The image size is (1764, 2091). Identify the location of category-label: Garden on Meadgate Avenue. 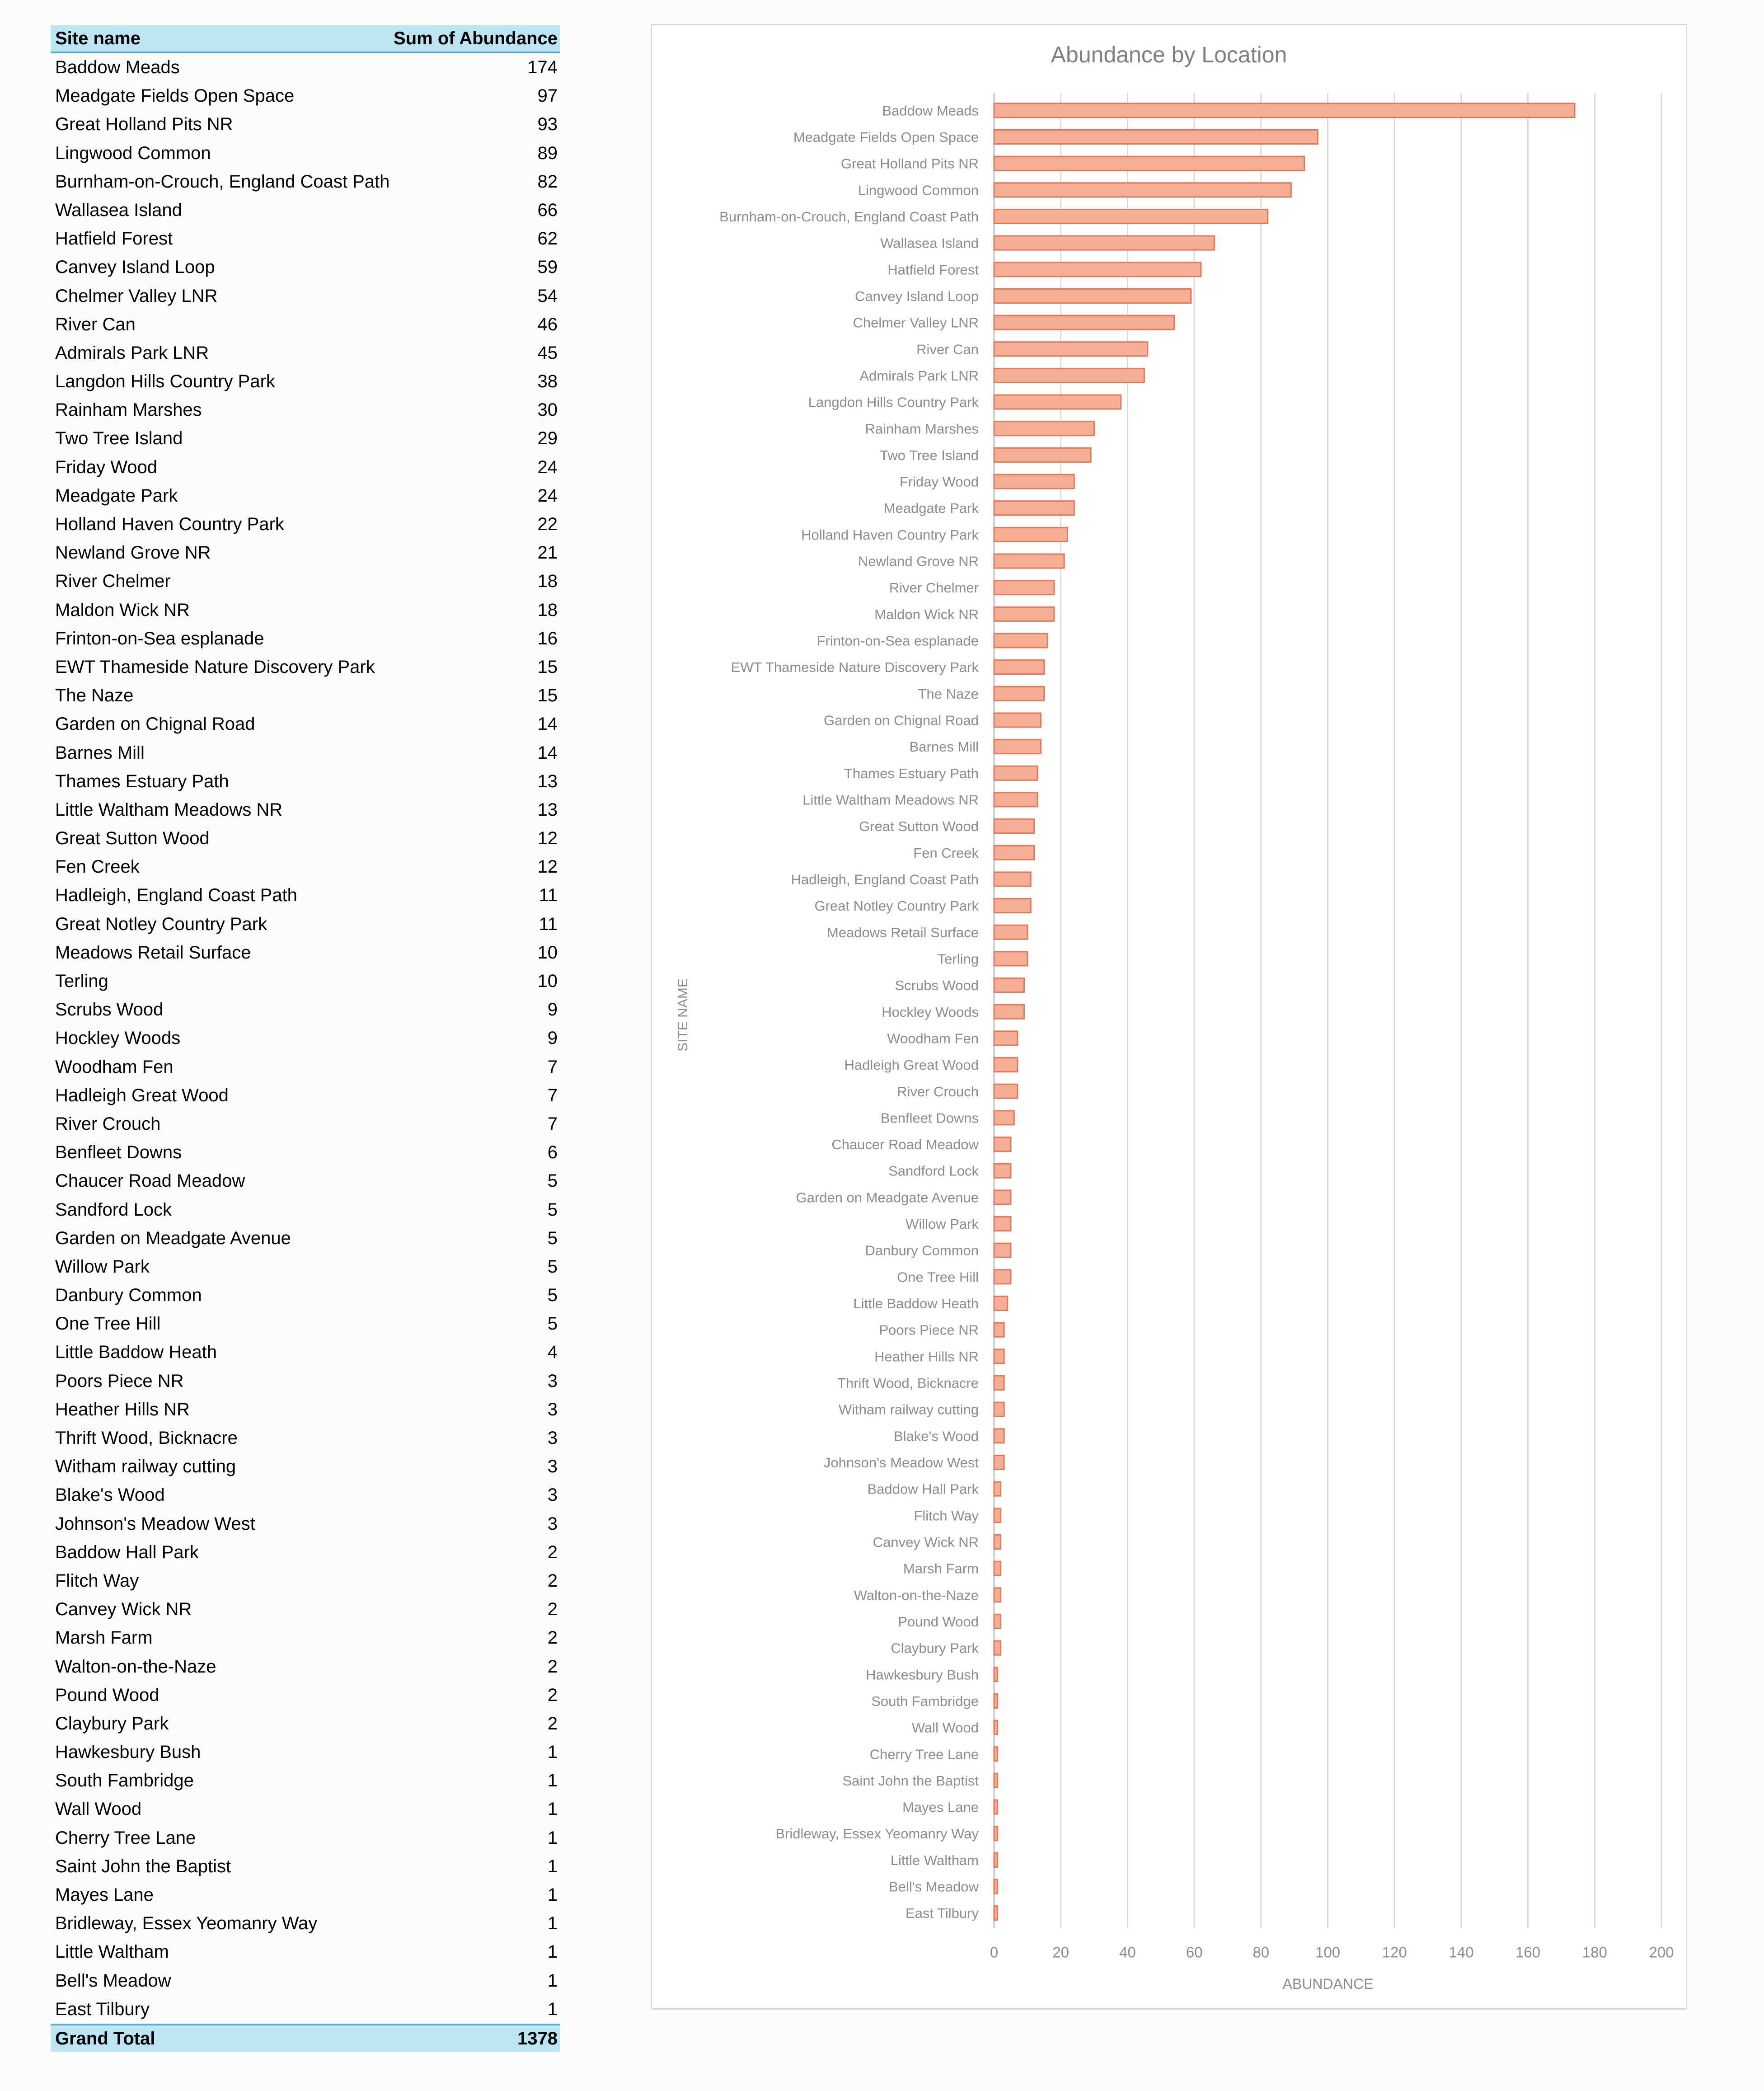
(887, 1197).